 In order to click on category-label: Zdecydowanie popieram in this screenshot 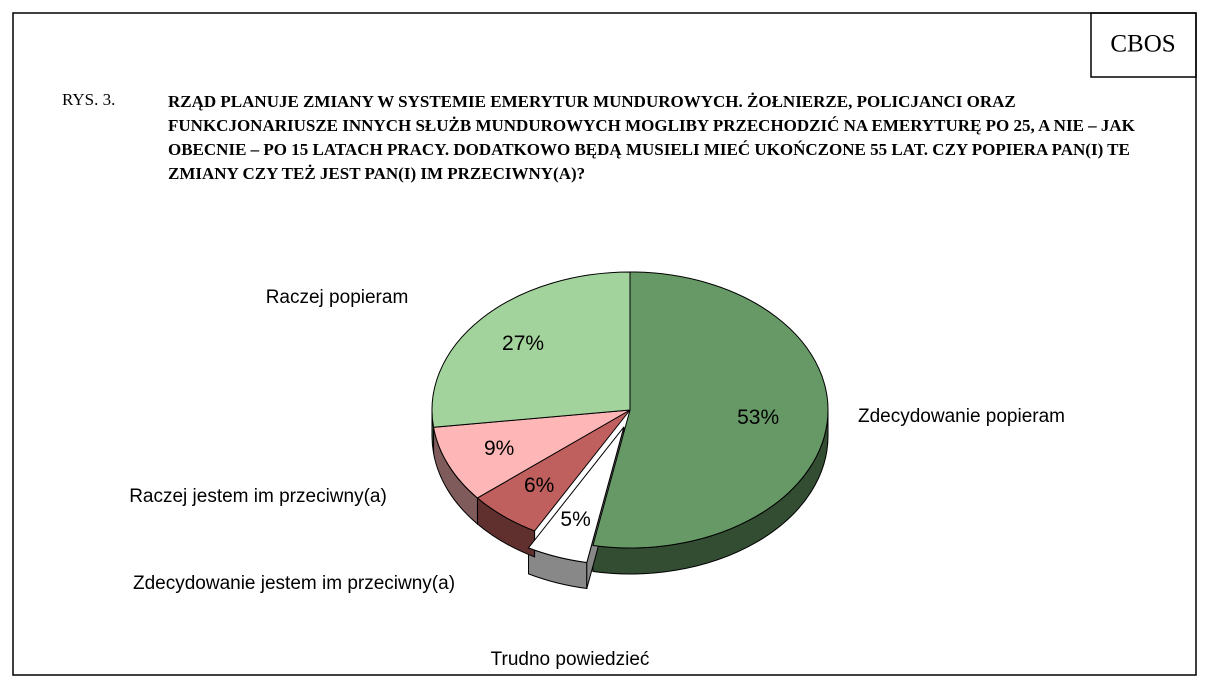, I will do `click(961, 416)`.